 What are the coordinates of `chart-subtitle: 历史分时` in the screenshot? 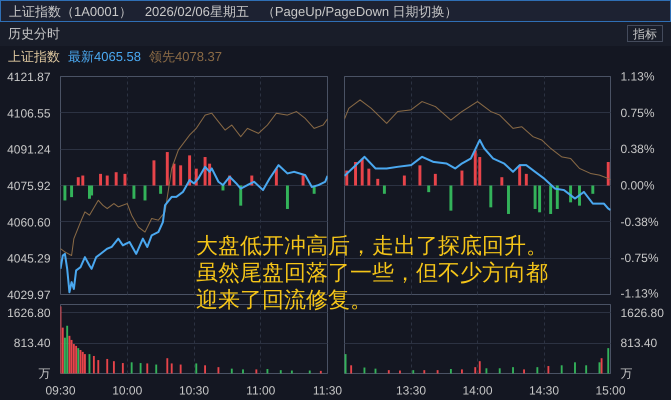 It's located at (34, 33).